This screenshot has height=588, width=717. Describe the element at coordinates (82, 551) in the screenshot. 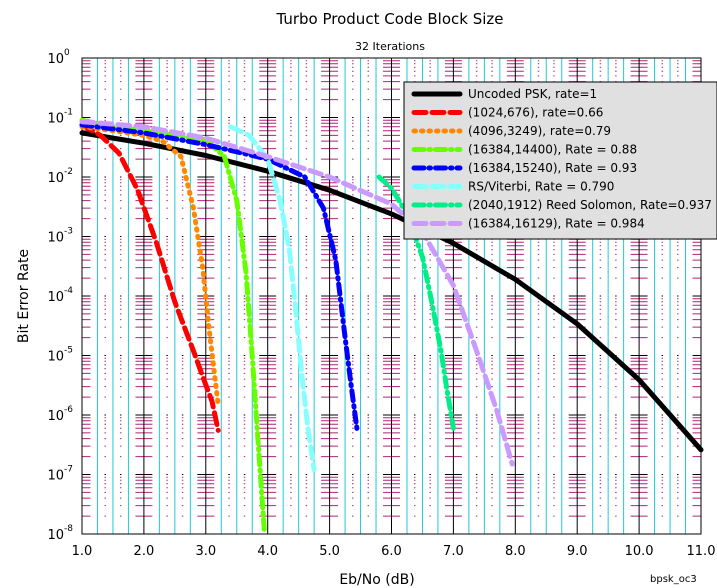

I see `x-tick-label: 1.0` at that location.